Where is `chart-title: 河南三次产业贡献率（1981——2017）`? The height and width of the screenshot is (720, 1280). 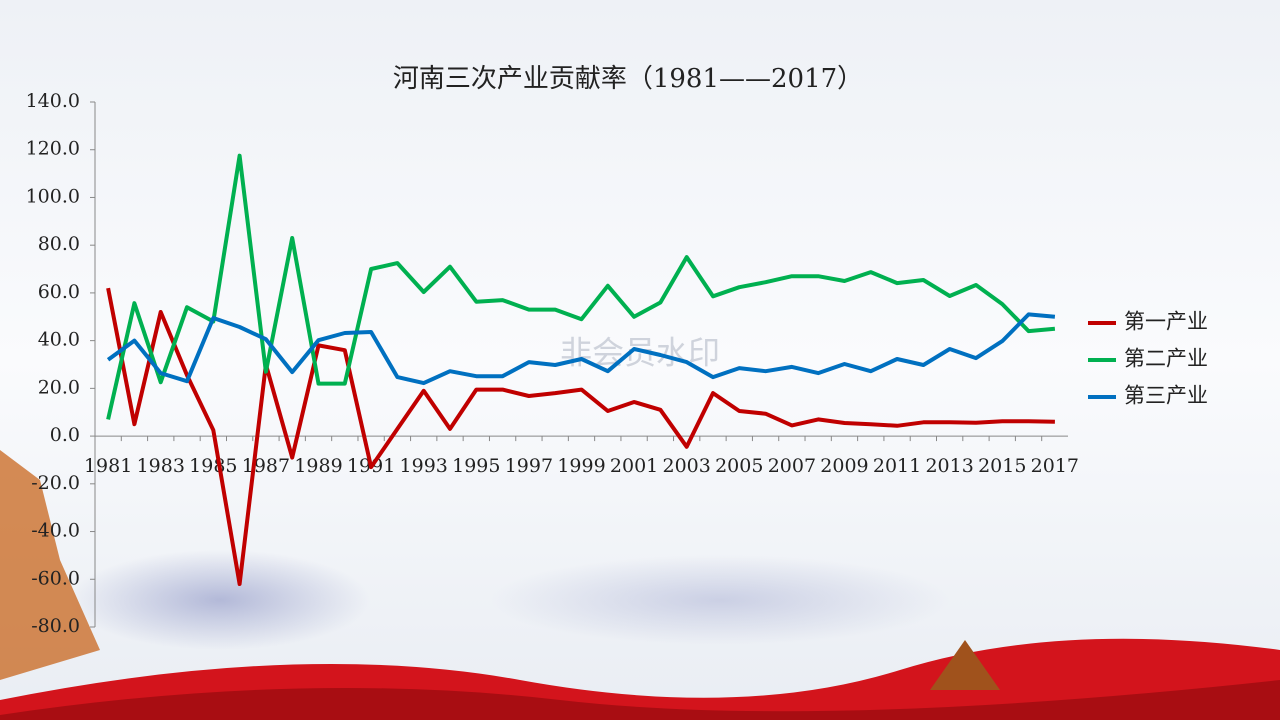 chart-title: 河南三次产业贡献率（1981——2017） is located at coordinates (628, 79).